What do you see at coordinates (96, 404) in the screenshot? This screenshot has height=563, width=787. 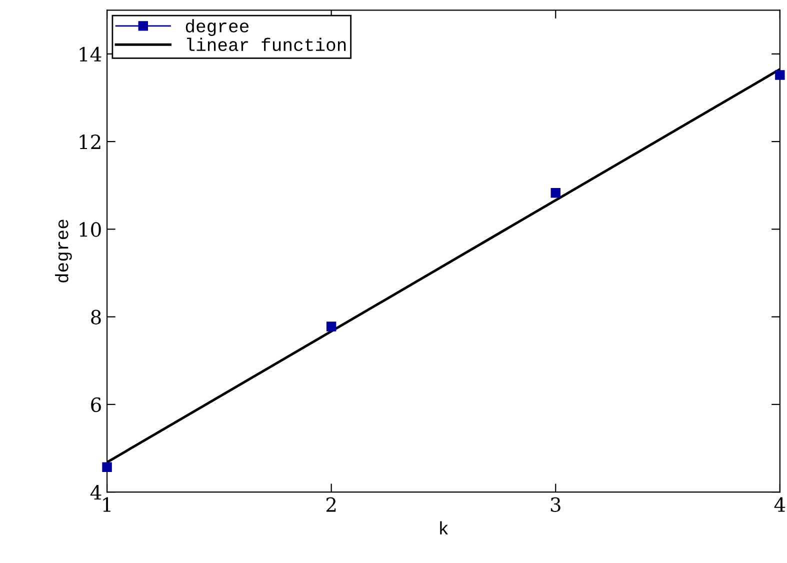 I see `y-tick-label: 6` at bounding box center [96, 404].